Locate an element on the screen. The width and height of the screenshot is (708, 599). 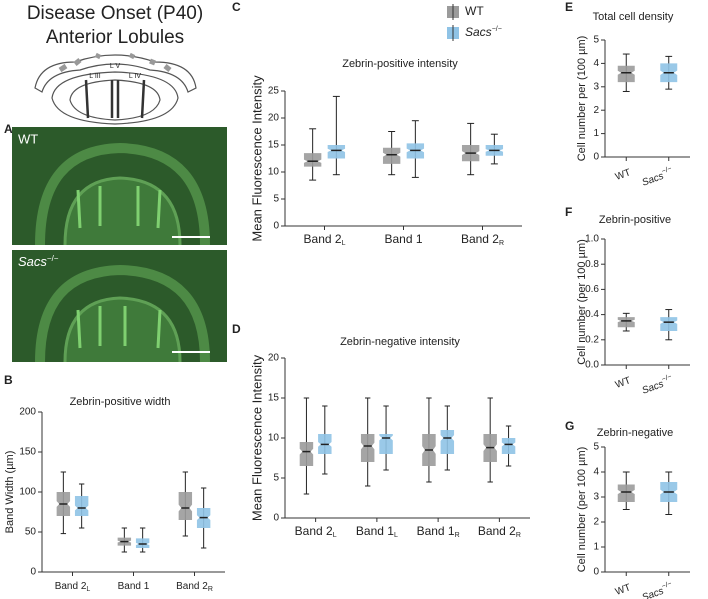
y-tick-label: 15 is located at coordinates (274, 145).